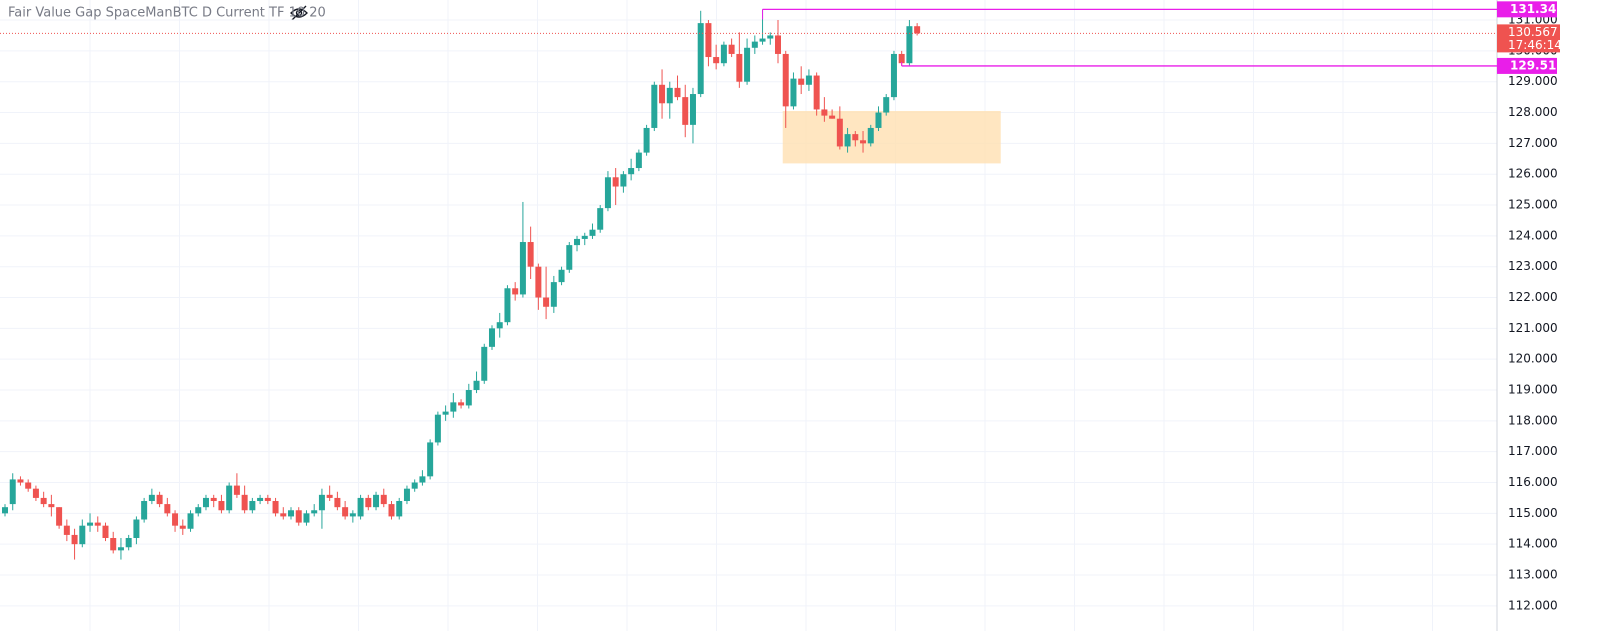 The width and height of the screenshot is (1615, 631). What do you see at coordinates (1533, 482) in the screenshot?
I see `y-tick-label: 116.000` at bounding box center [1533, 482].